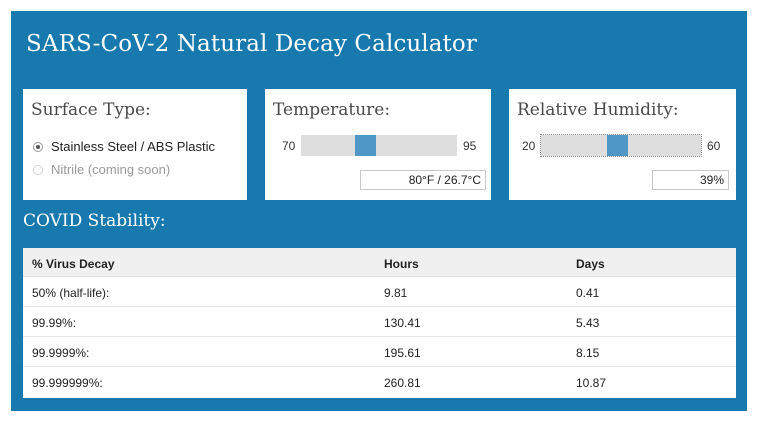  I want to click on radio-nitrile: Nitrile (coming soon), so click(101, 169).